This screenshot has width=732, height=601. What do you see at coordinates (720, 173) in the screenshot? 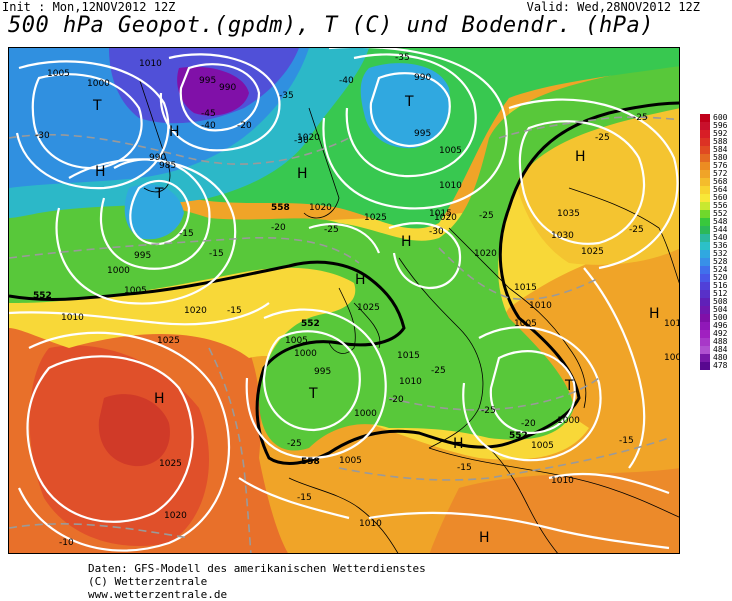
I see `legend-label: 572` at bounding box center [720, 173].